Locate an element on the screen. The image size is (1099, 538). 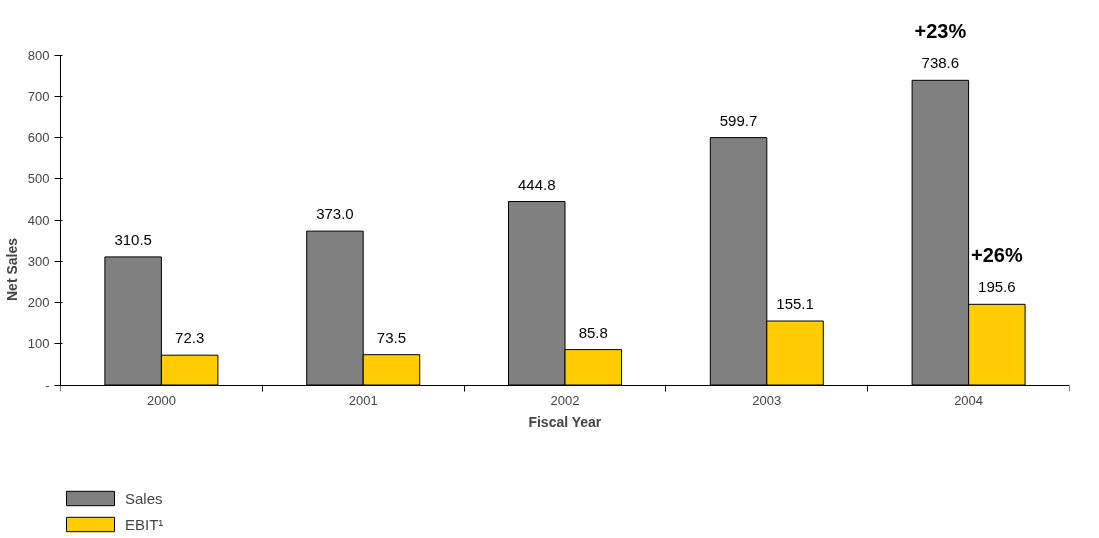
annotation: +26% is located at coordinates (997, 255).